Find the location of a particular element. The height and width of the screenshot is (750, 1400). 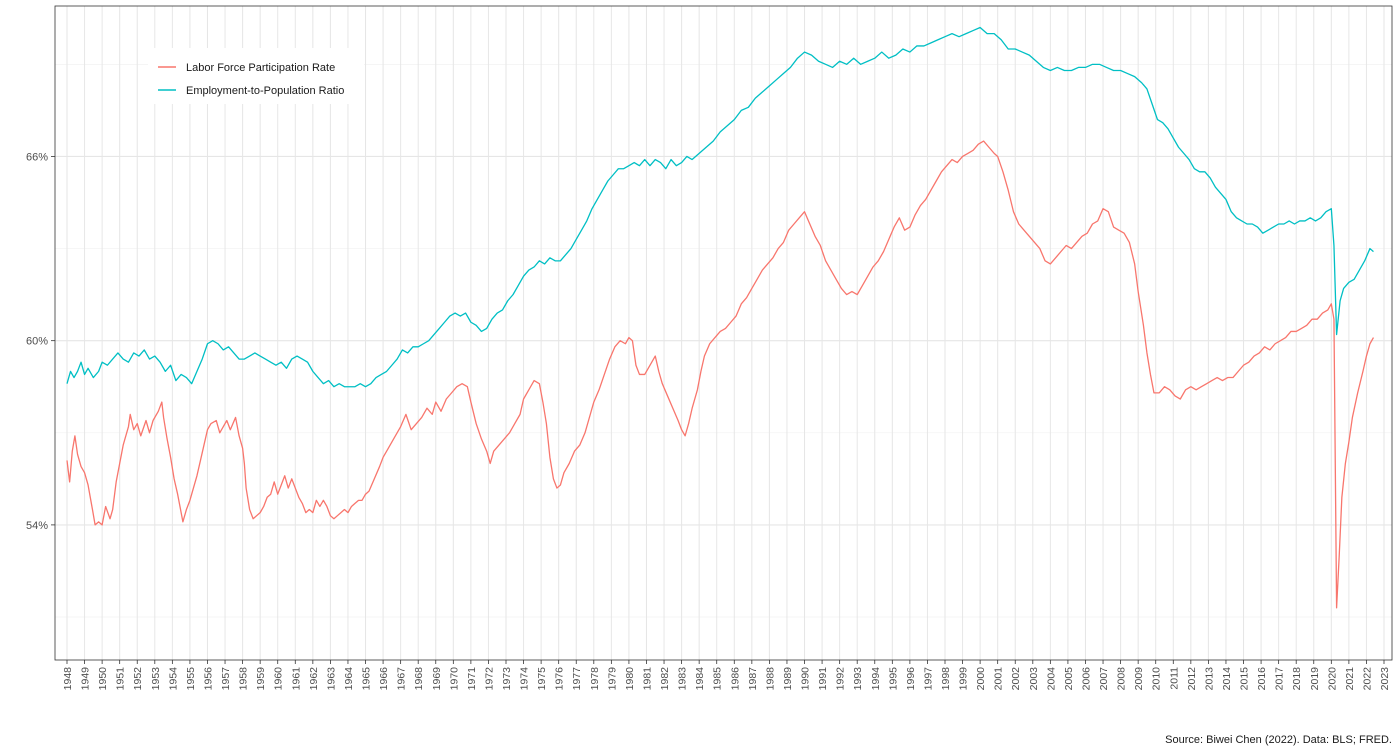

x-tick-label: 1989 is located at coordinates (788, 679).